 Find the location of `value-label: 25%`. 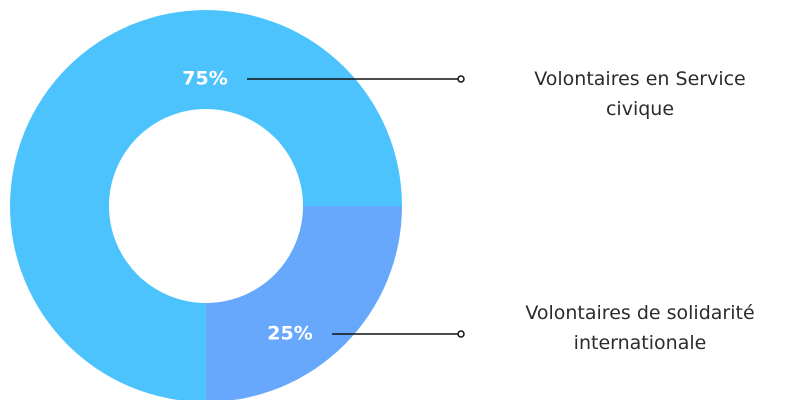

value-label: 25% is located at coordinates (289, 334).